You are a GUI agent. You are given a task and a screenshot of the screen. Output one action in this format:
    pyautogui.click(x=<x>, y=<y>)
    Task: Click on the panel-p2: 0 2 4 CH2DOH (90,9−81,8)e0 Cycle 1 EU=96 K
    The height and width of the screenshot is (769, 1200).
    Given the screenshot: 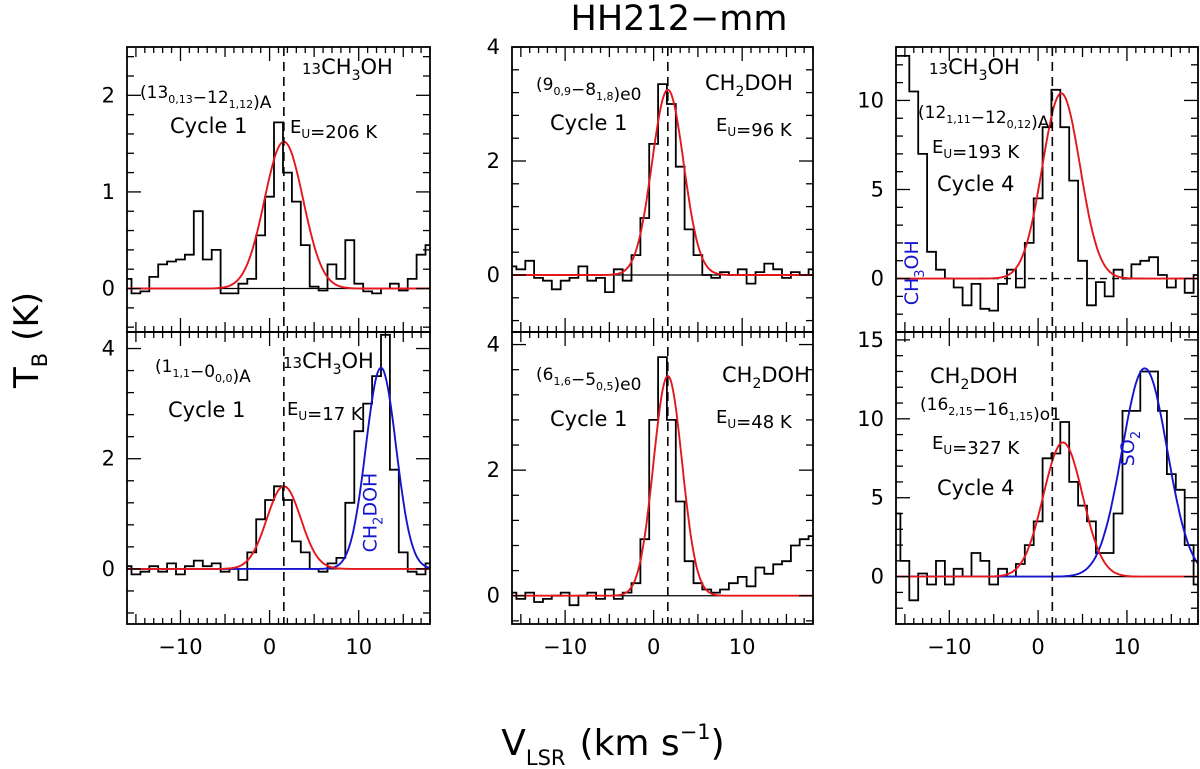 What is the action you would take?
    pyautogui.click(x=650, y=184)
    